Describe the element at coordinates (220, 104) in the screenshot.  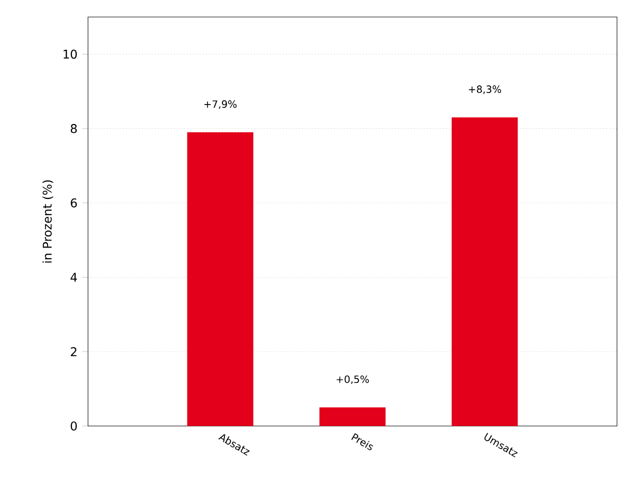
I see `data-label: +7,9%` at that location.